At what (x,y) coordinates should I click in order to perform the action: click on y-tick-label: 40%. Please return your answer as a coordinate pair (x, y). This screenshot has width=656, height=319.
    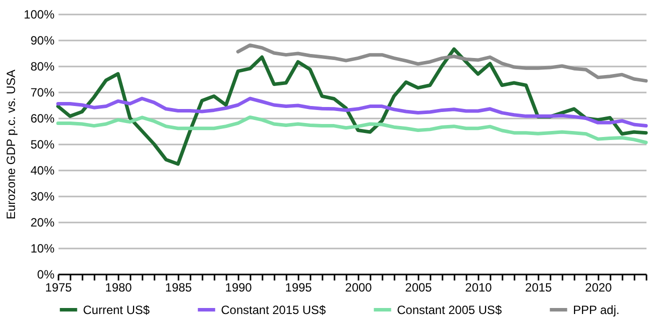
    Looking at the image, I should click on (42, 171).